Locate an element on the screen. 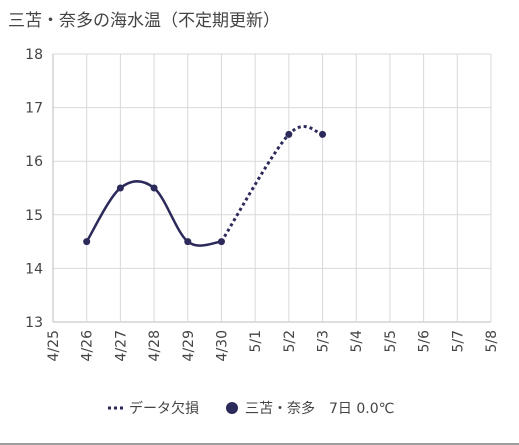 This screenshot has height=445, width=519. x-tick-label: 5/4 is located at coordinates (357, 341).